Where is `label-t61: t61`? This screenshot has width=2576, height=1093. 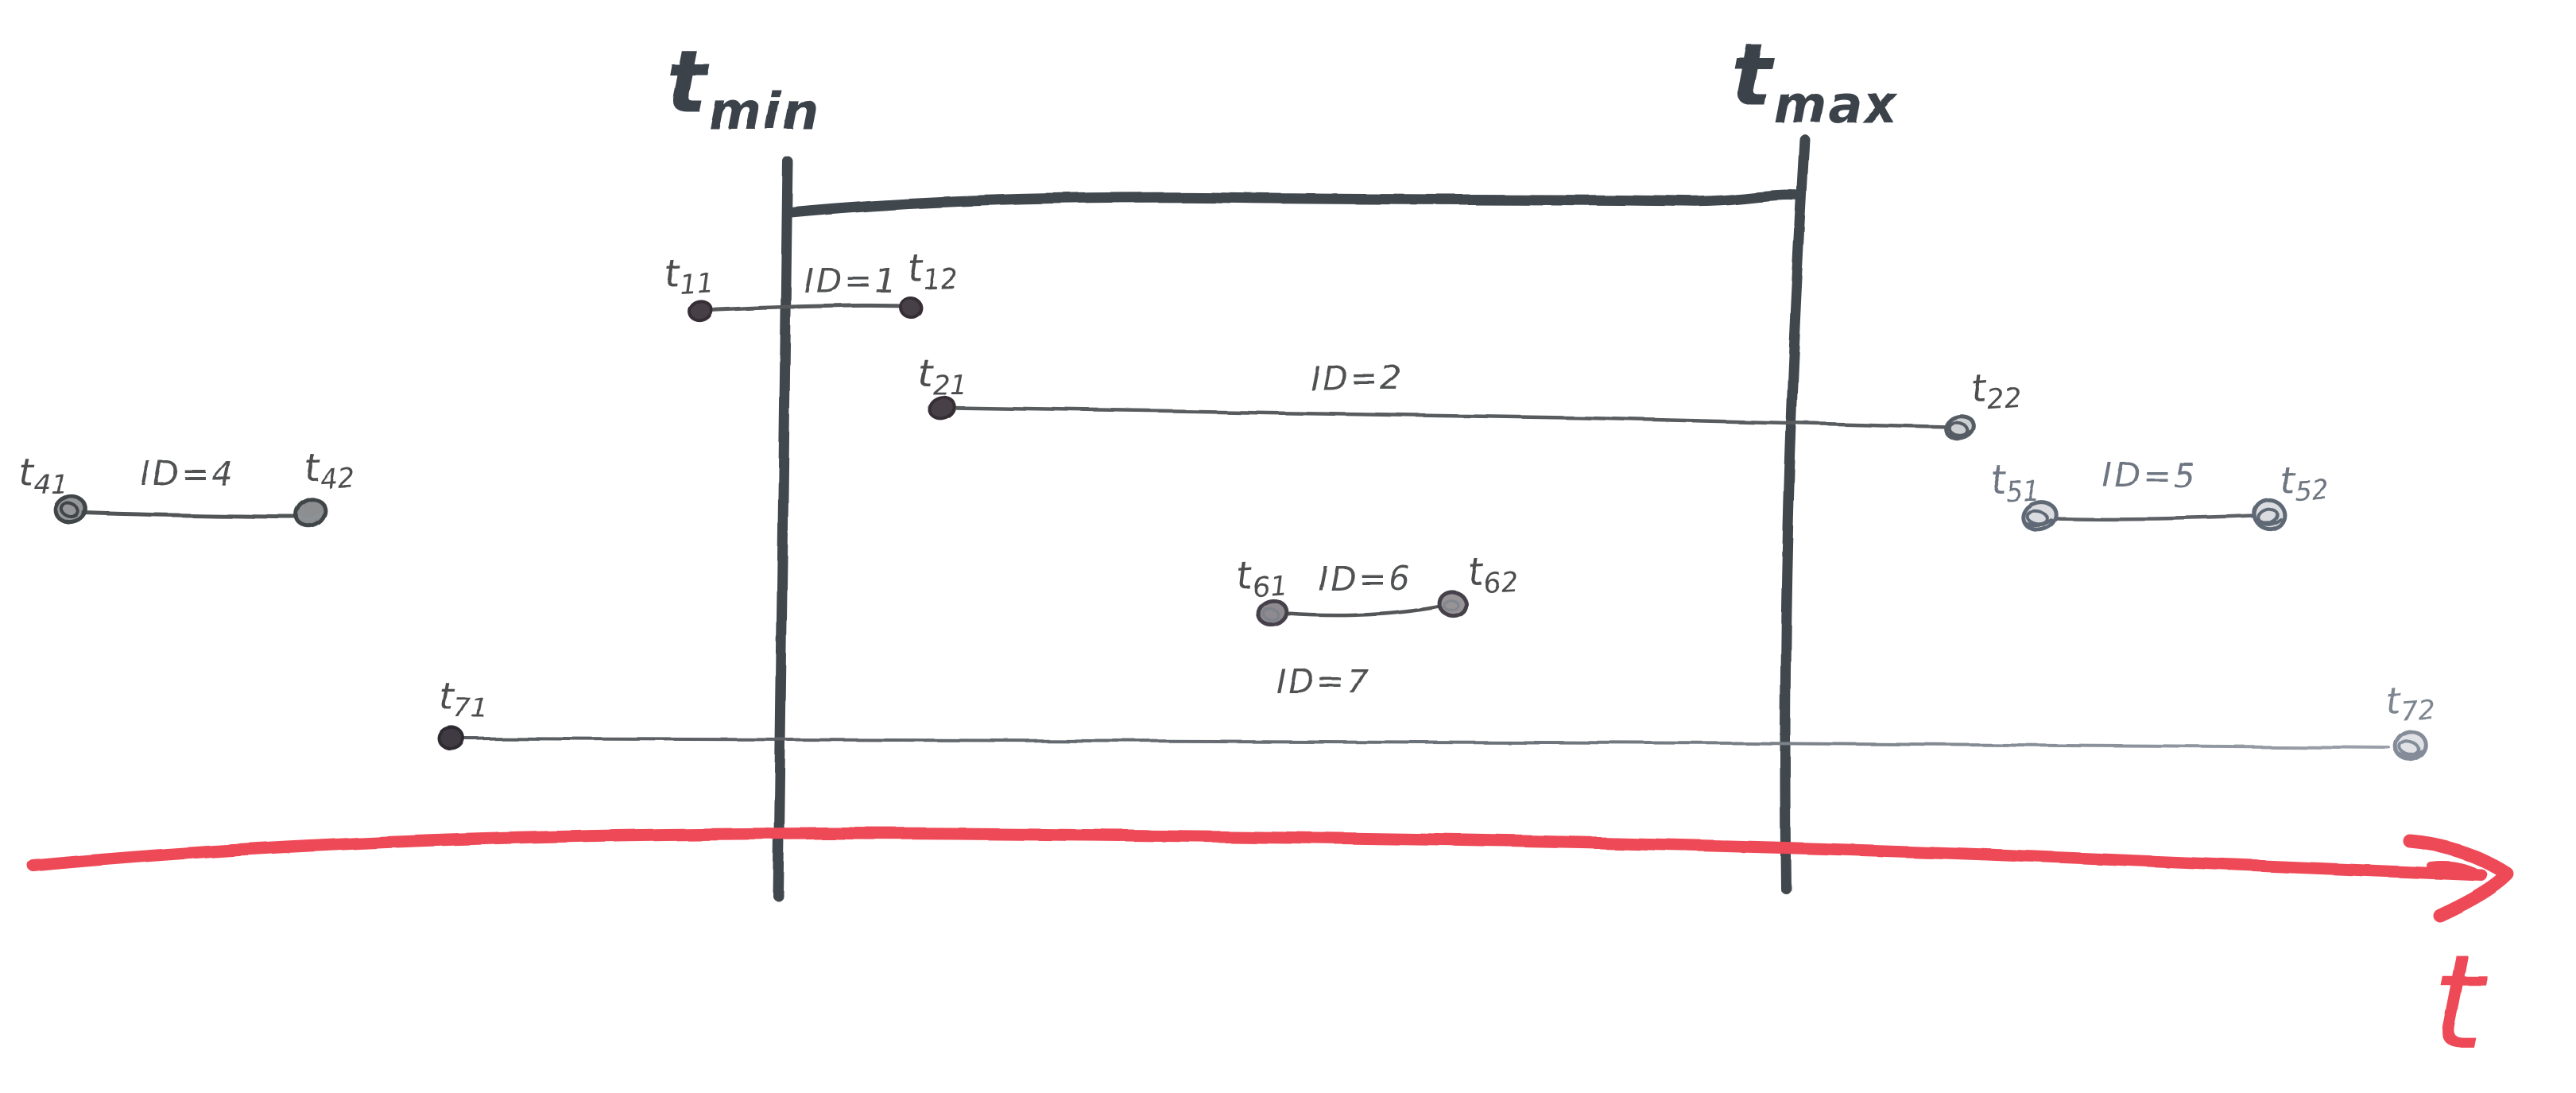 label-t61: t61 is located at coordinates (1262, 578).